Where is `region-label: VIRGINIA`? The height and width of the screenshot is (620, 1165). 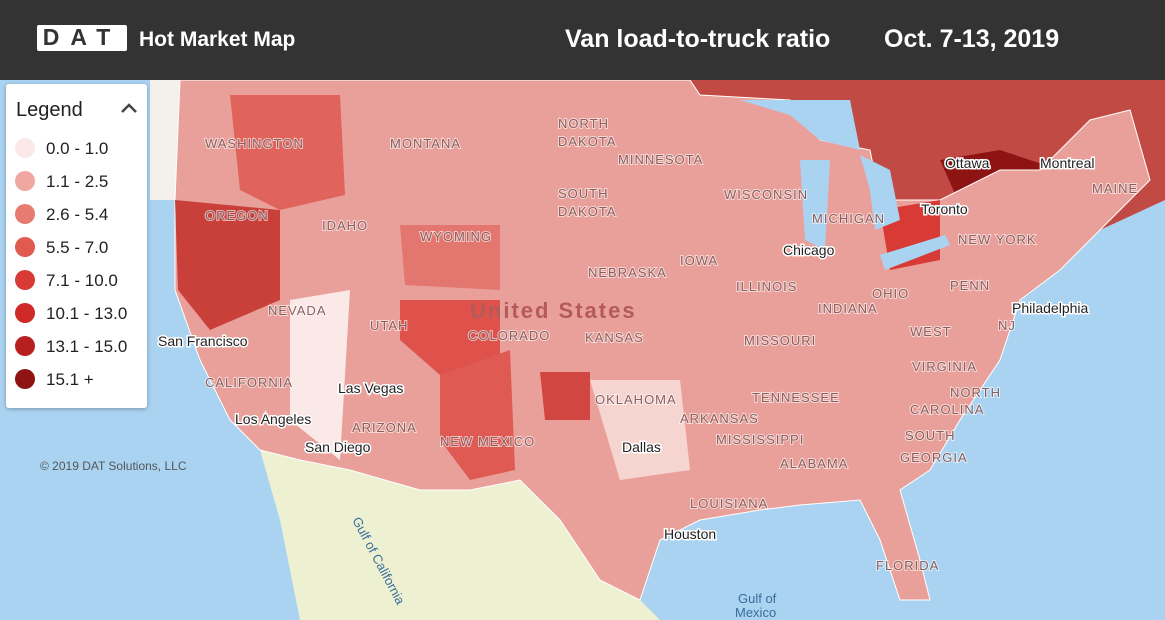 region-label: VIRGINIA is located at coordinates (944, 366).